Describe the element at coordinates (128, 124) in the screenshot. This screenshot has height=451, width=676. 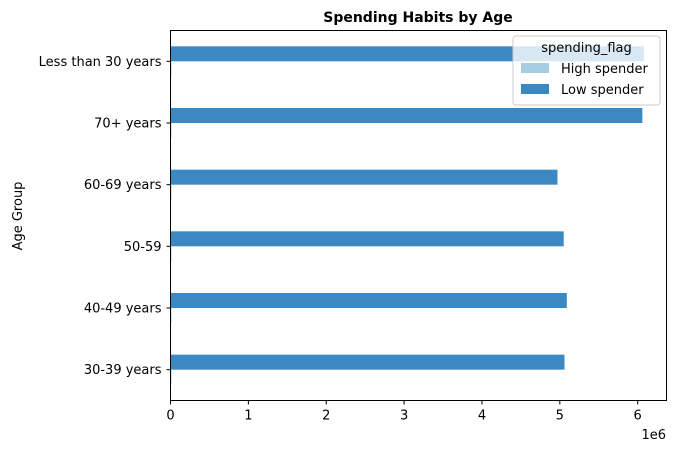
I see `y-tick-label: 70+ years` at that location.